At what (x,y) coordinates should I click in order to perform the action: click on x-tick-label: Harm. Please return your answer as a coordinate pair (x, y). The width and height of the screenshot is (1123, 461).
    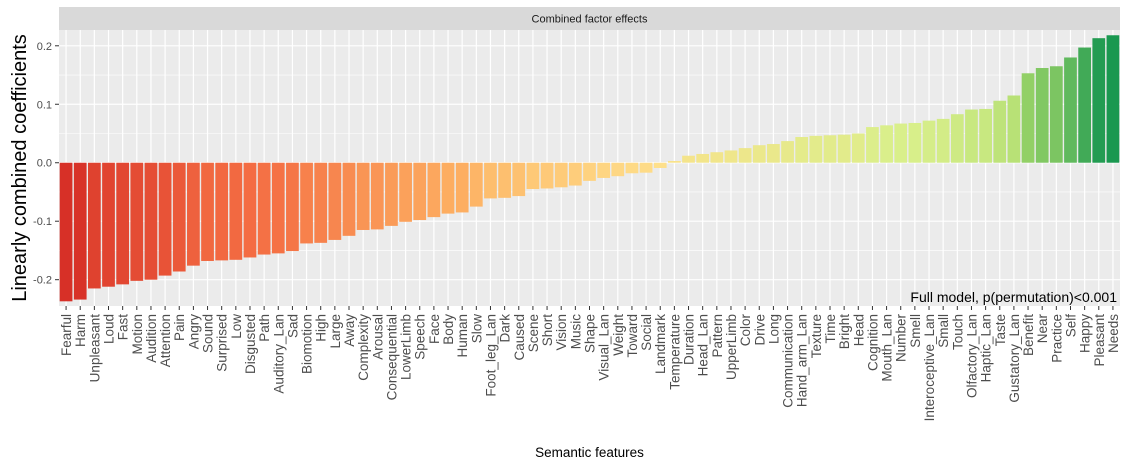
    Looking at the image, I should click on (80, 330).